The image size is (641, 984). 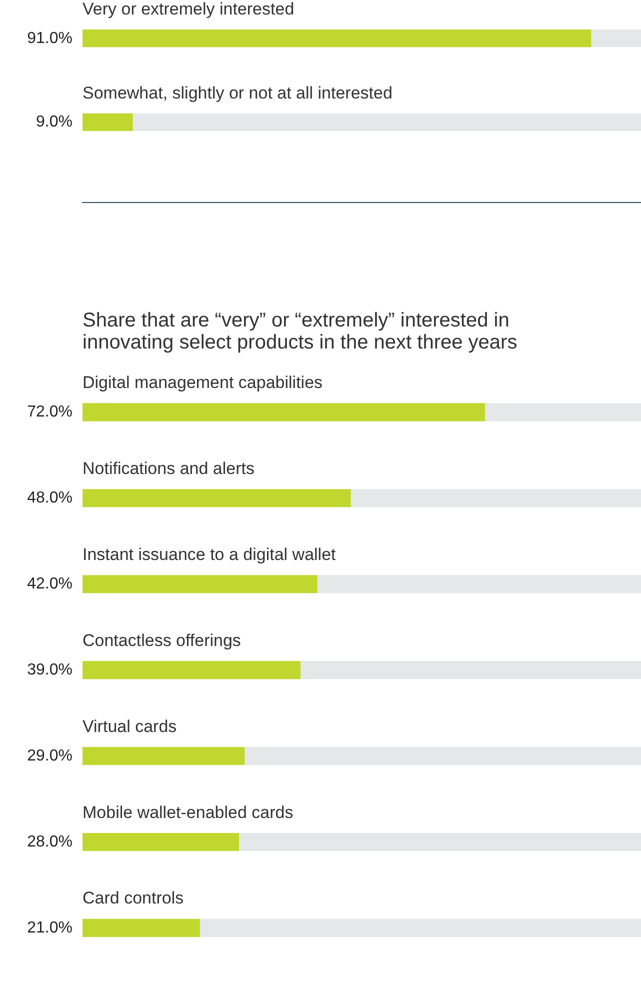 What do you see at coordinates (133, 898) in the screenshot?
I see `category-label: Card controls` at bounding box center [133, 898].